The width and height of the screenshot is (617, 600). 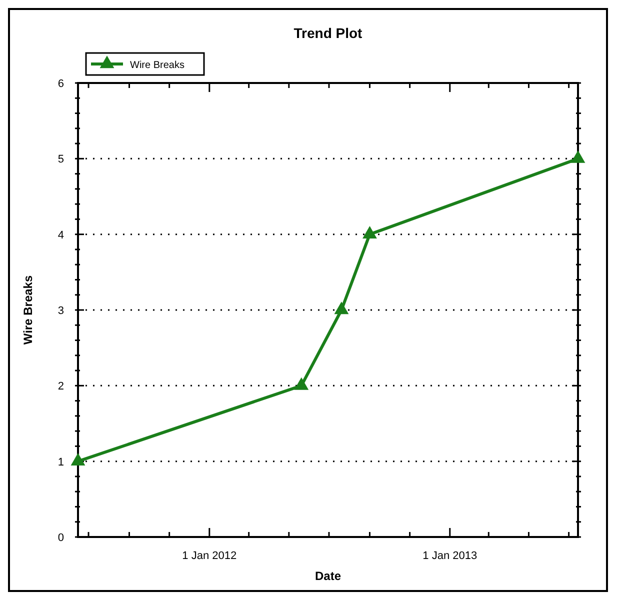 I want to click on y-tick-label: 2, so click(x=61, y=386).